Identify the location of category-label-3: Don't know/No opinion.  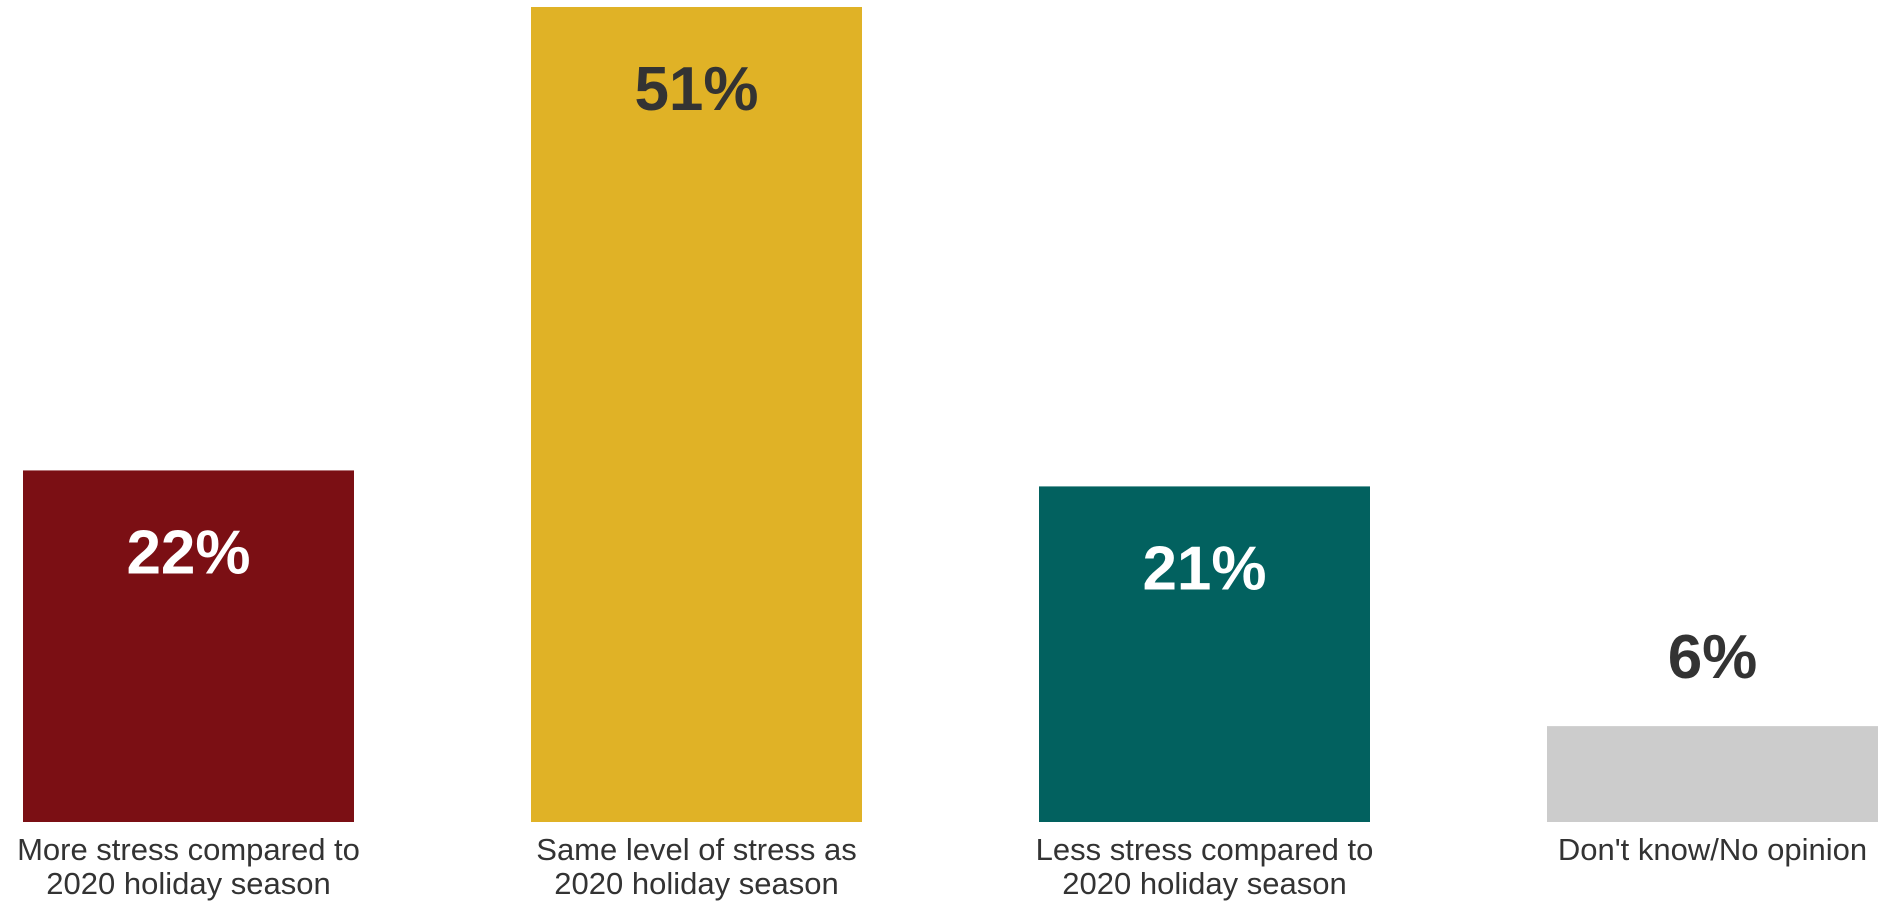
(1712, 849).